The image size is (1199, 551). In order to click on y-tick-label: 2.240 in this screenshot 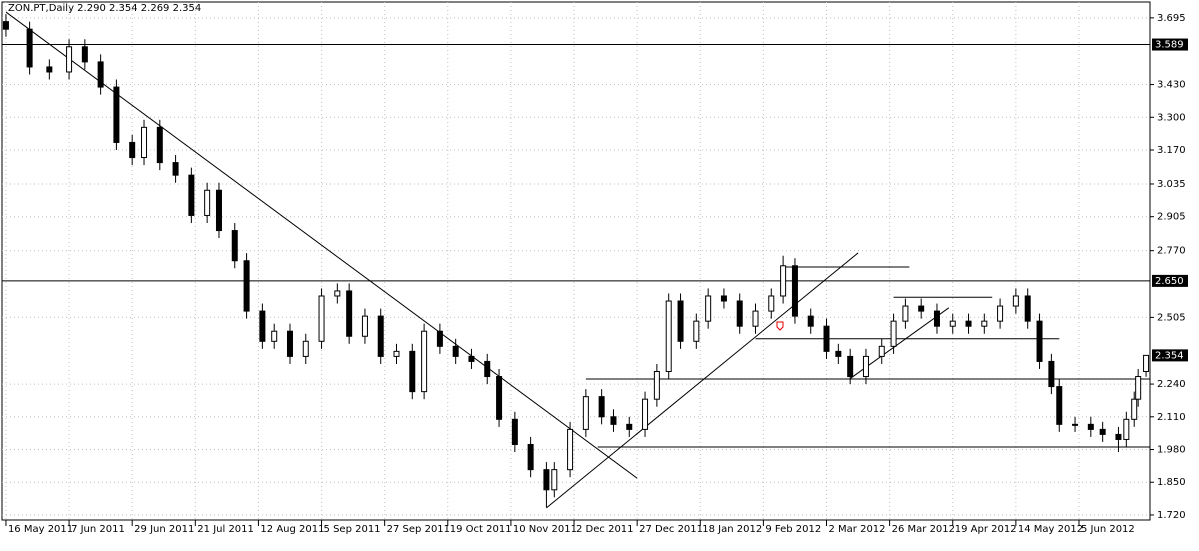, I will do `click(1171, 384)`.